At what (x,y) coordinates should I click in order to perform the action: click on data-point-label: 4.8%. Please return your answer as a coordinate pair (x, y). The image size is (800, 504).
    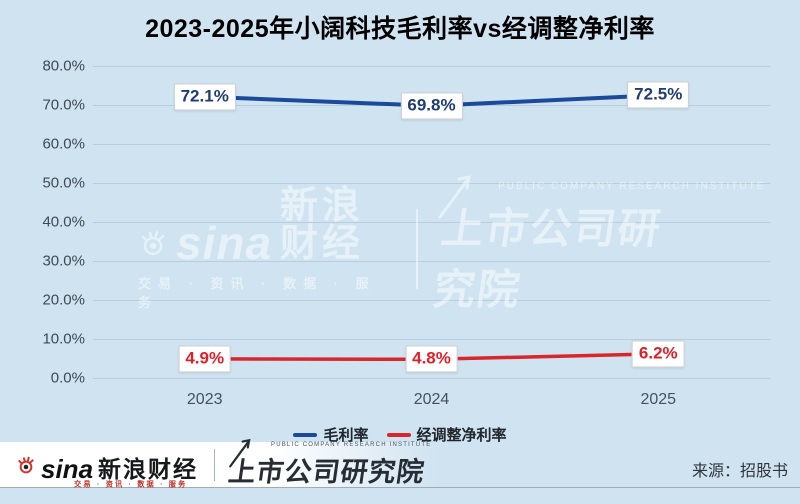
    Looking at the image, I should click on (431, 359).